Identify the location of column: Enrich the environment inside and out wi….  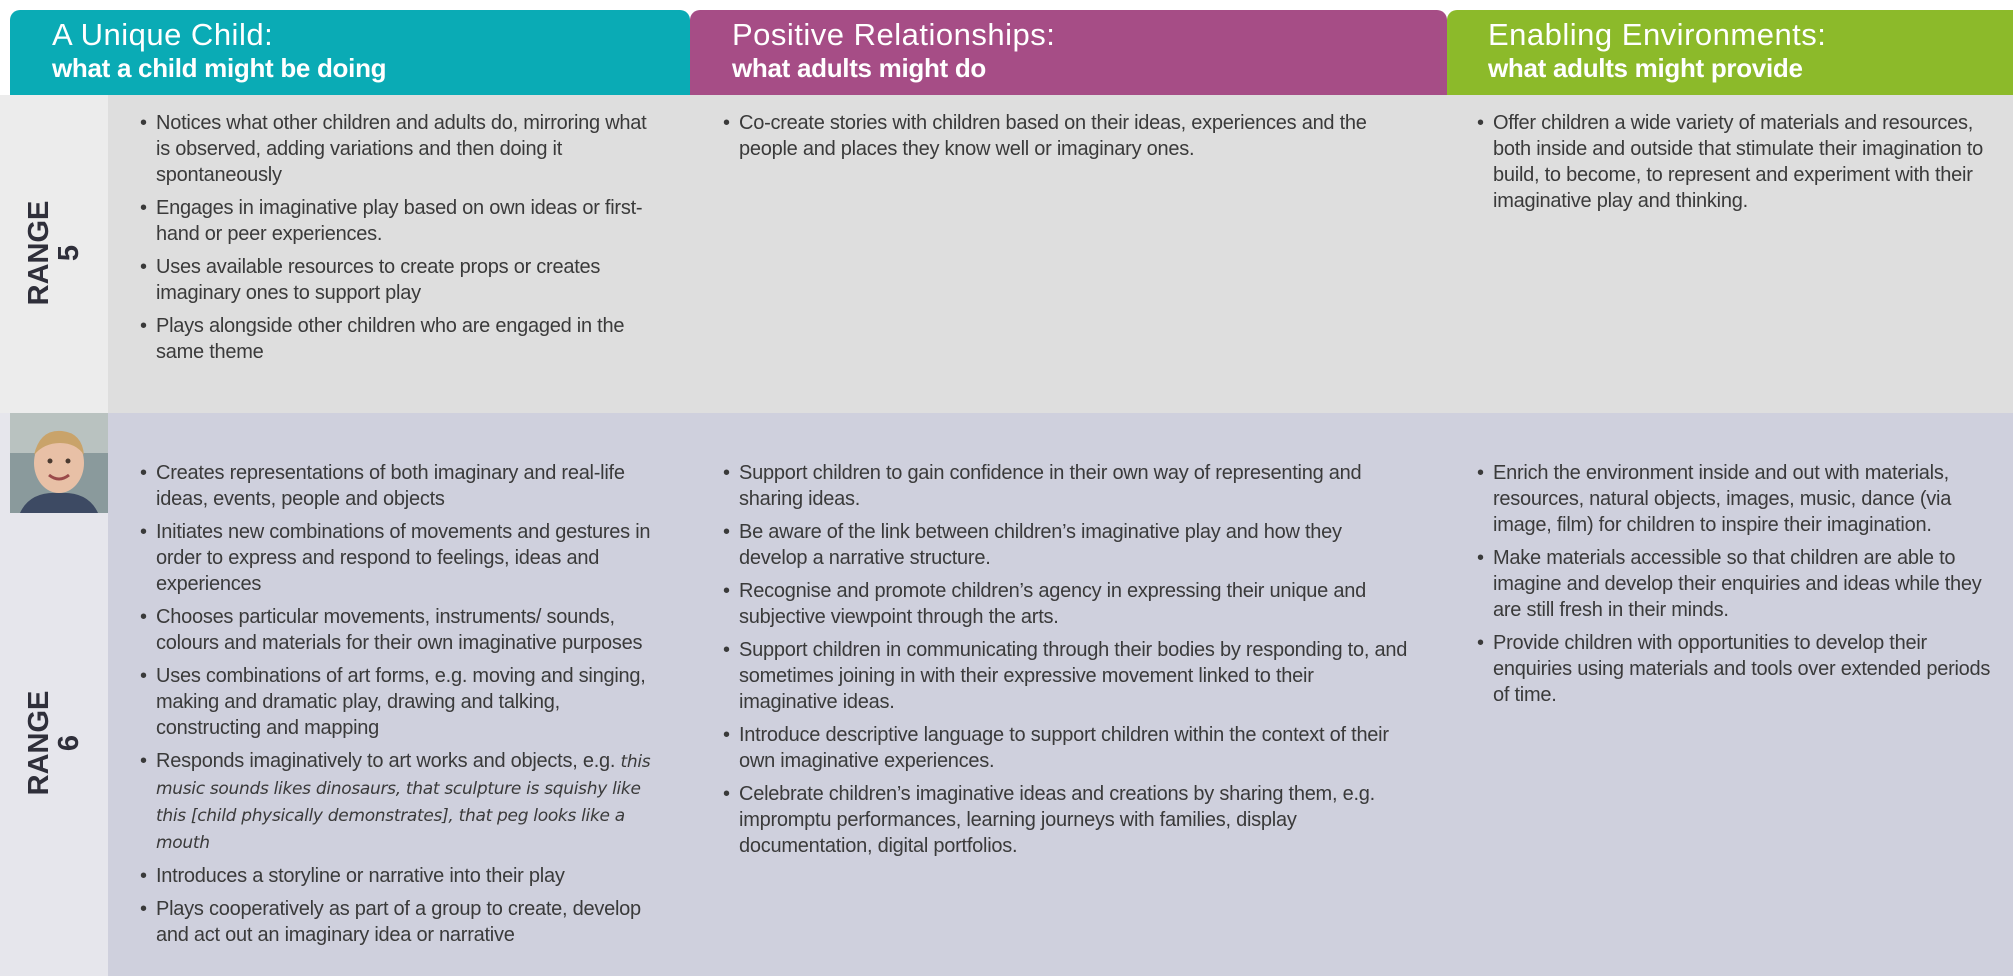
(1741, 564).